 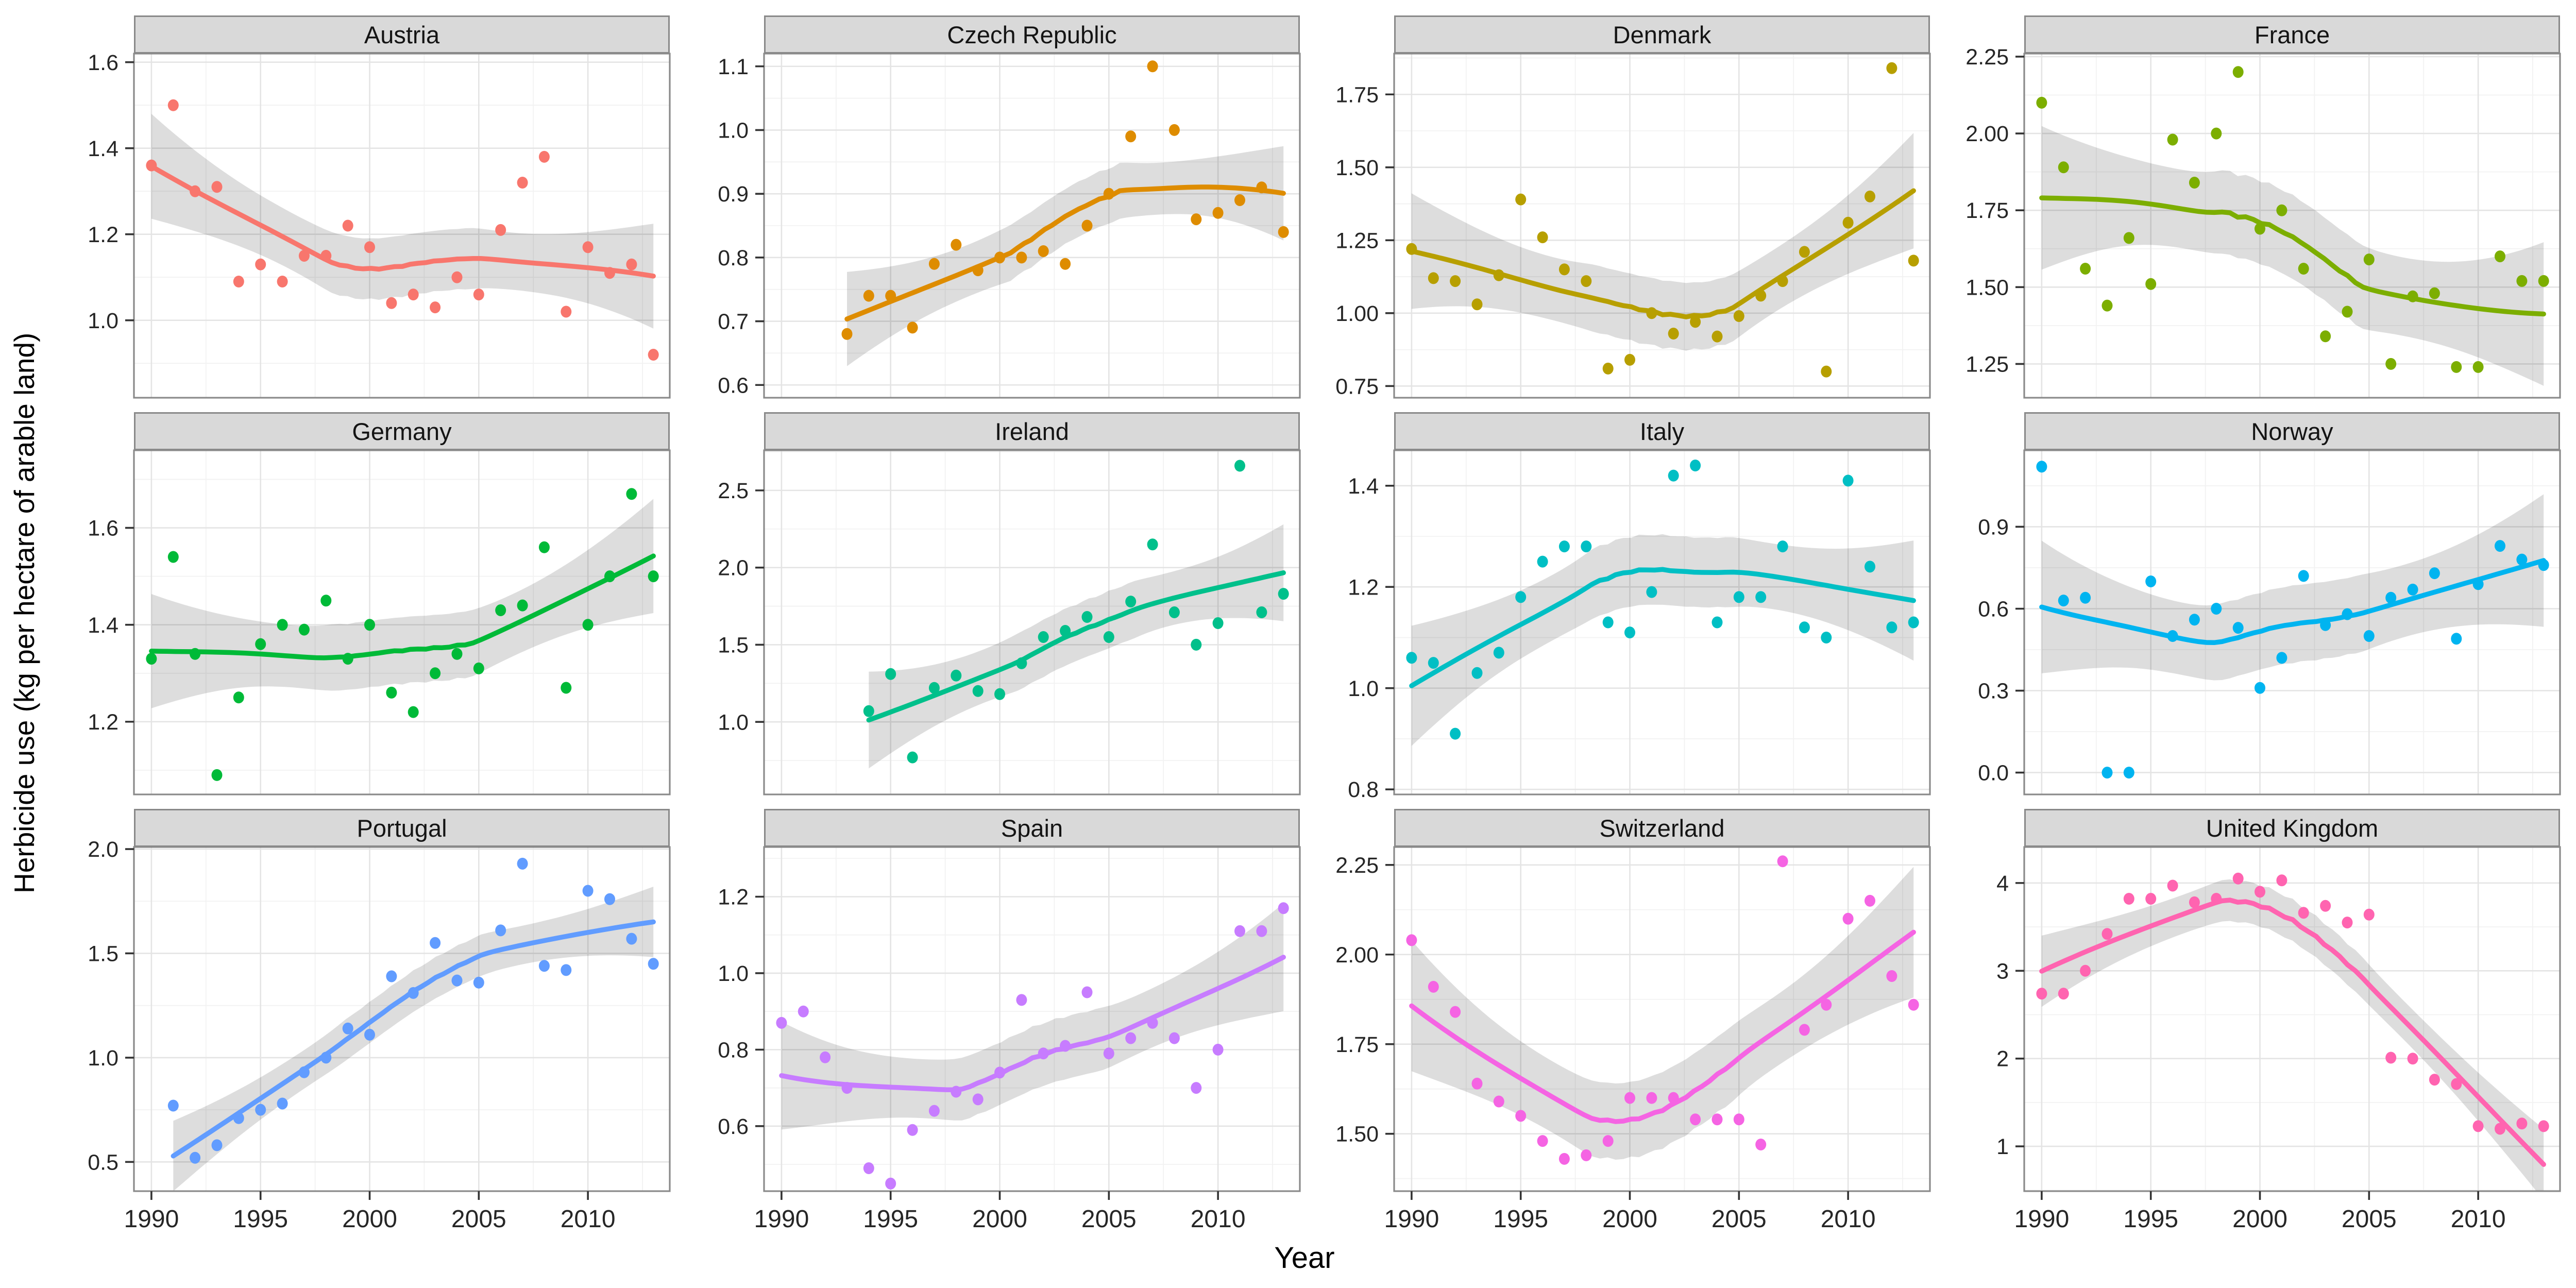 What do you see at coordinates (103, 321) in the screenshot?
I see `y-tick-label: 1.0` at bounding box center [103, 321].